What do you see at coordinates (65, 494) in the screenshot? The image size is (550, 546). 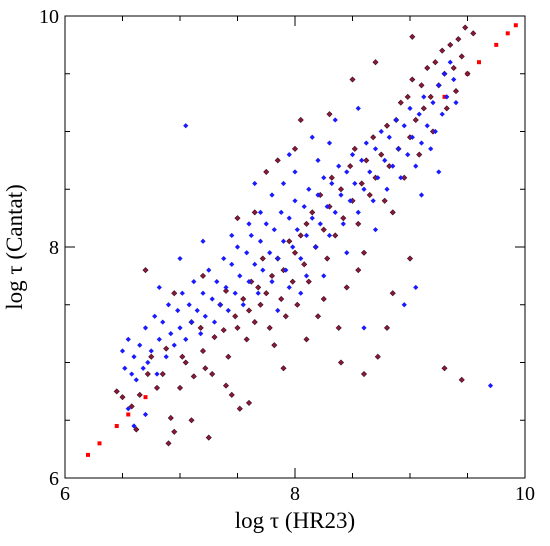 I see `x-tick-label: 6` at bounding box center [65, 494].